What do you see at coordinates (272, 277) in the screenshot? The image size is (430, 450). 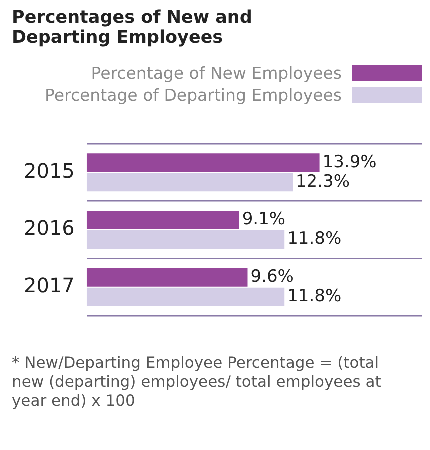 I see `data-label: 9.6%` at bounding box center [272, 277].